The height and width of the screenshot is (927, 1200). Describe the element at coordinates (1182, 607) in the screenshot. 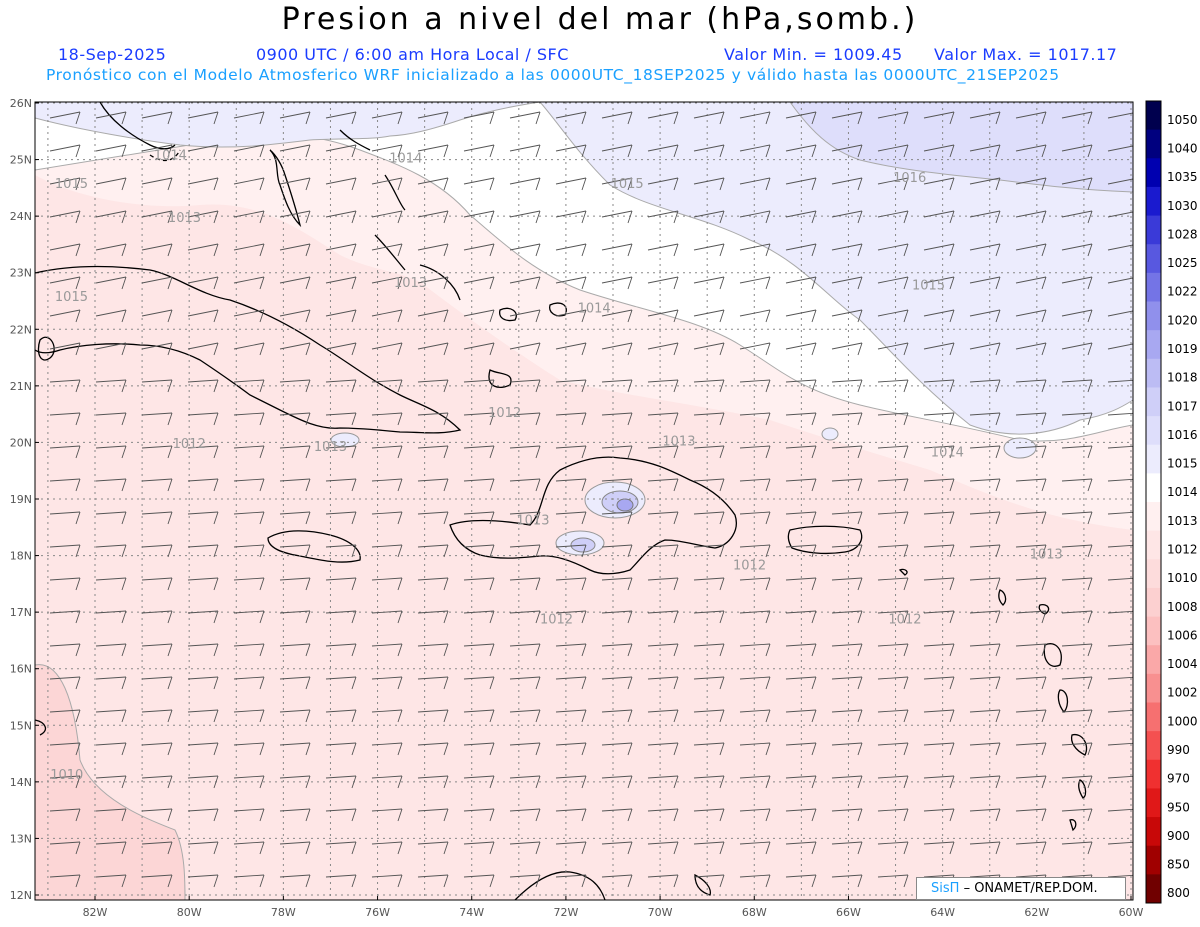

I see `colorbar-label: 1008` at that location.